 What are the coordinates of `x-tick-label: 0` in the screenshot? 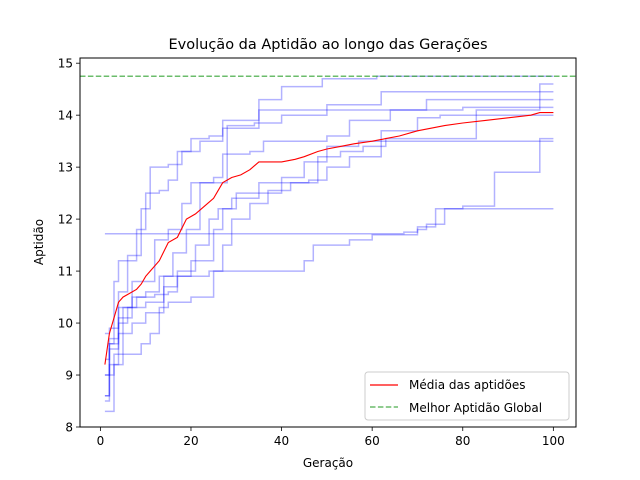 It's located at (101, 441).